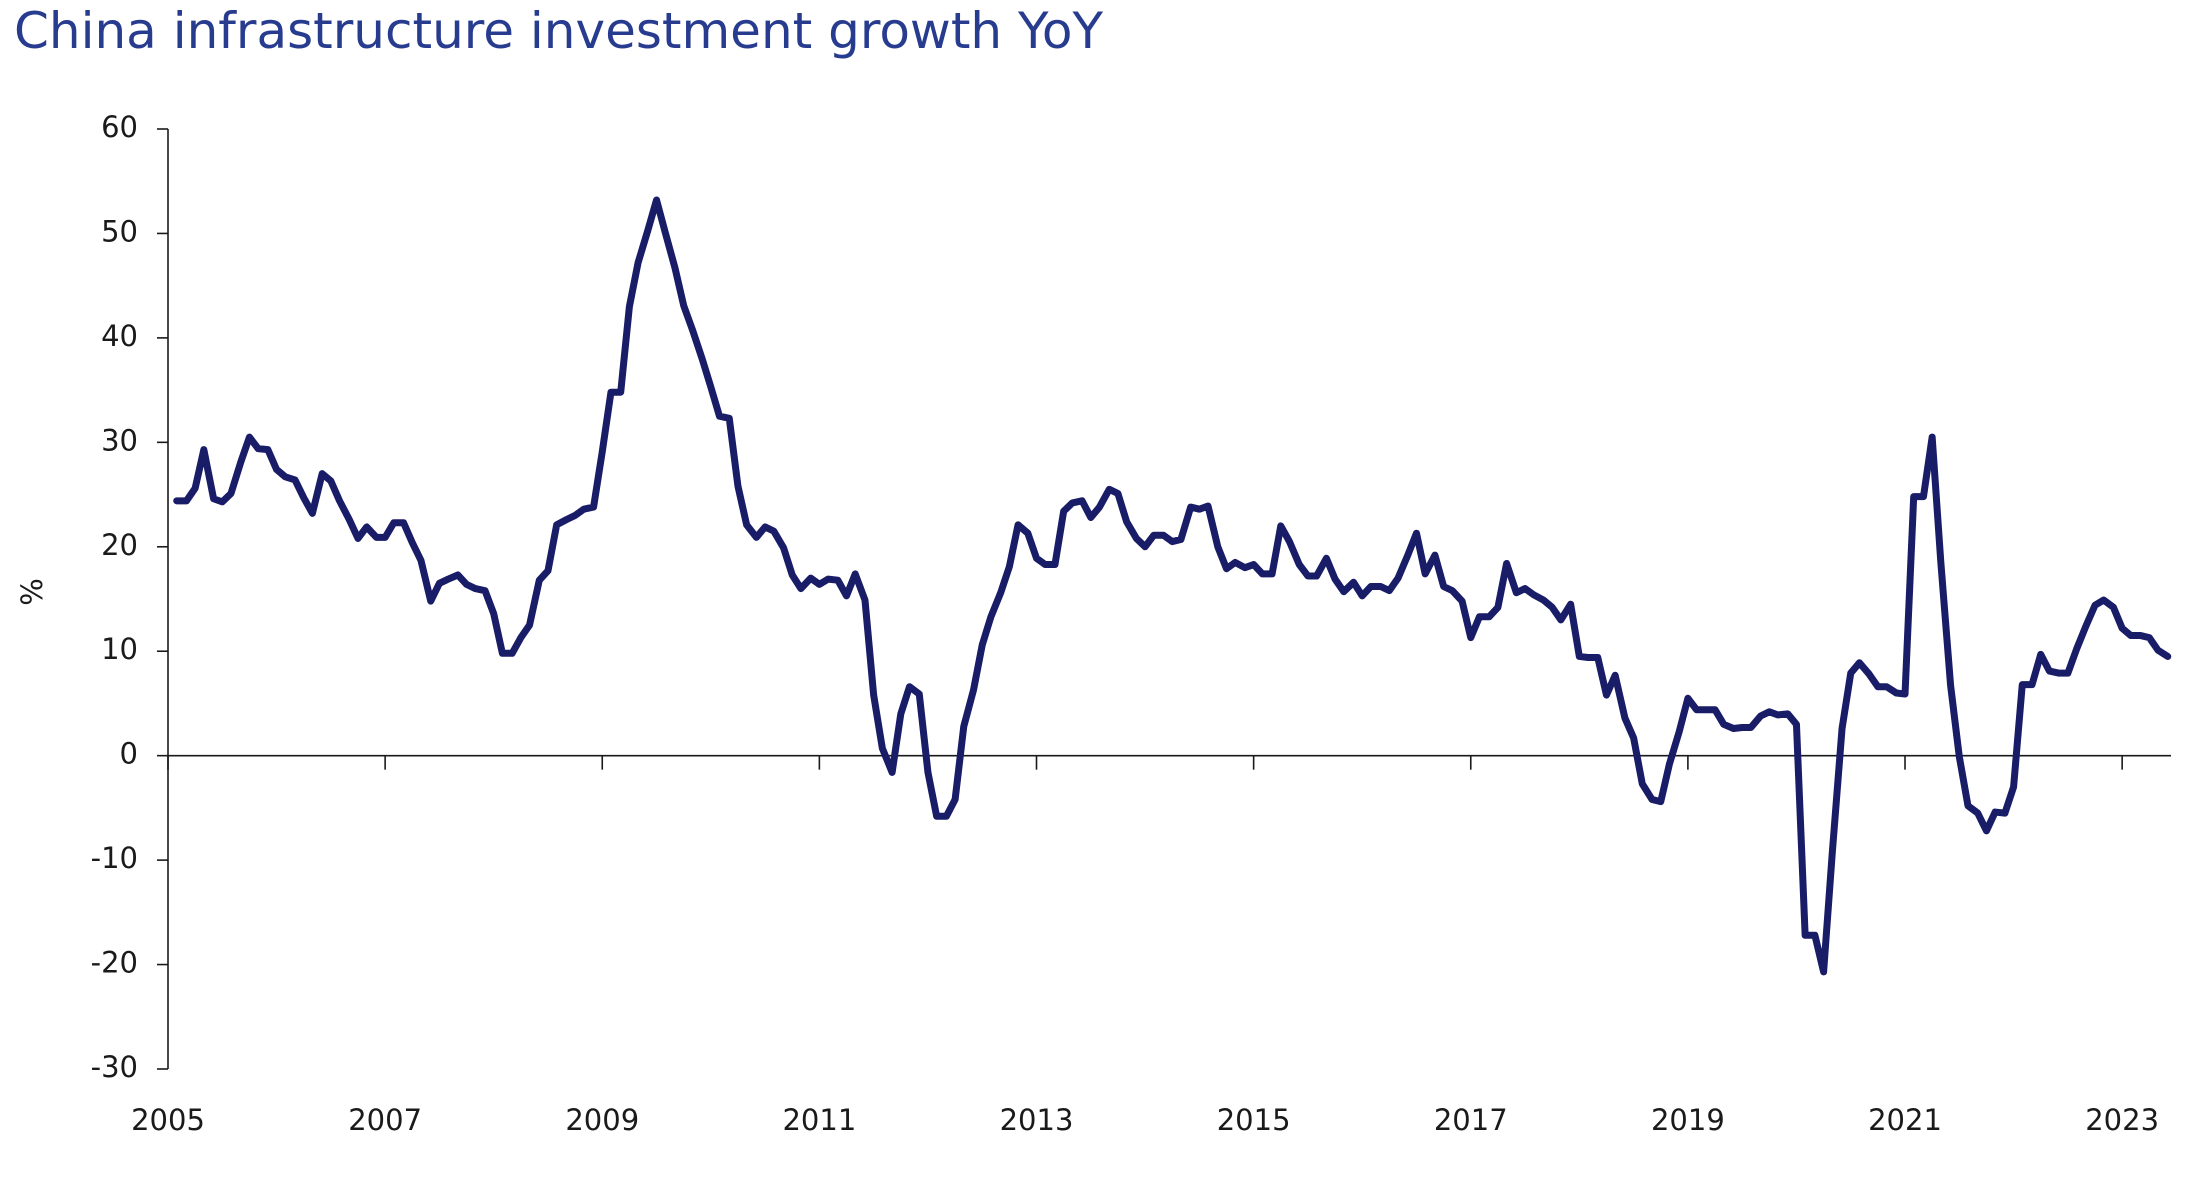 Image resolution: width=2188 pixels, height=1180 pixels. I want to click on x-tick-label: 2017, so click(1471, 1120).